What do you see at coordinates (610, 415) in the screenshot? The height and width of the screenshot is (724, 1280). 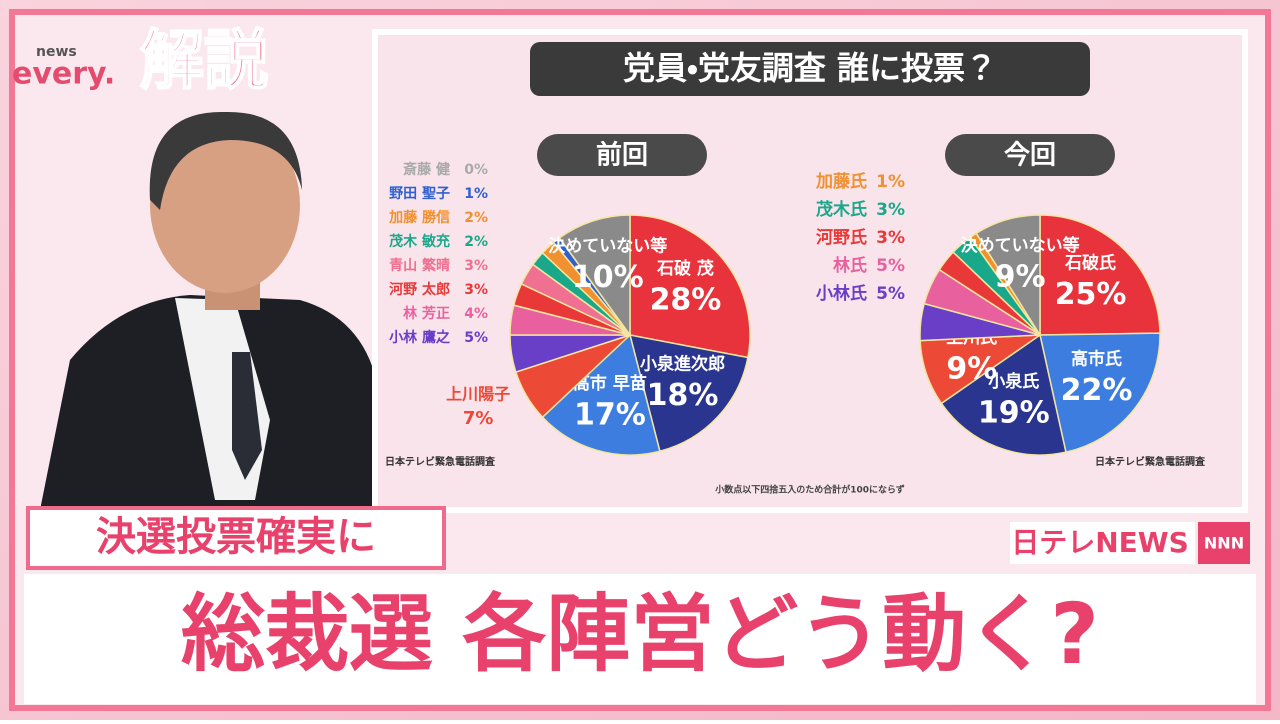 I see `slice-value-label: 17%` at bounding box center [610, 415].